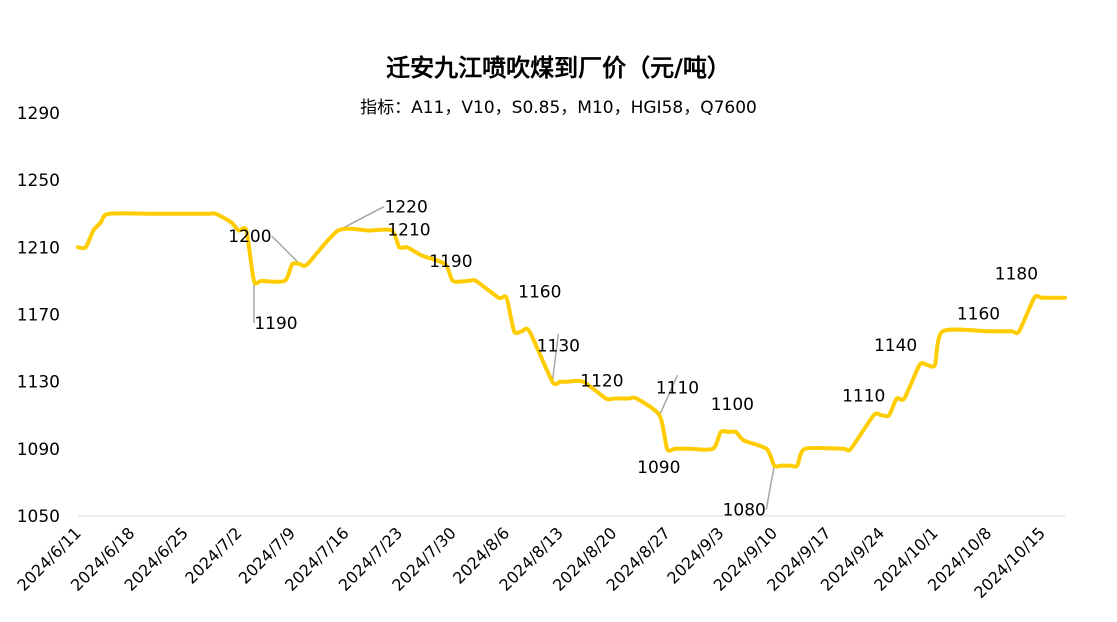  What do you see at coordinates (658, 468) in the screenshot?
I see `data-label: 1090` at bounding box center [658, 468].